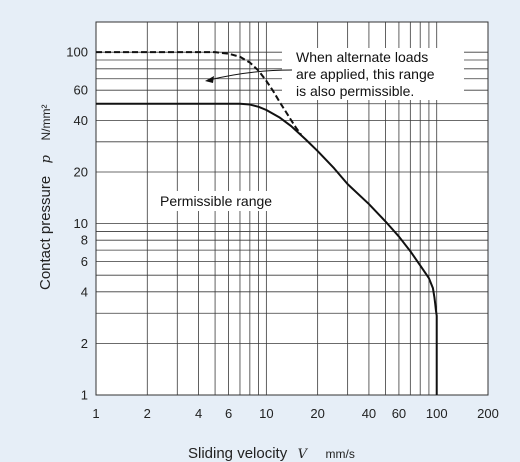  I want to click on y-axis-label: Contact pressure, so click(45, 233).